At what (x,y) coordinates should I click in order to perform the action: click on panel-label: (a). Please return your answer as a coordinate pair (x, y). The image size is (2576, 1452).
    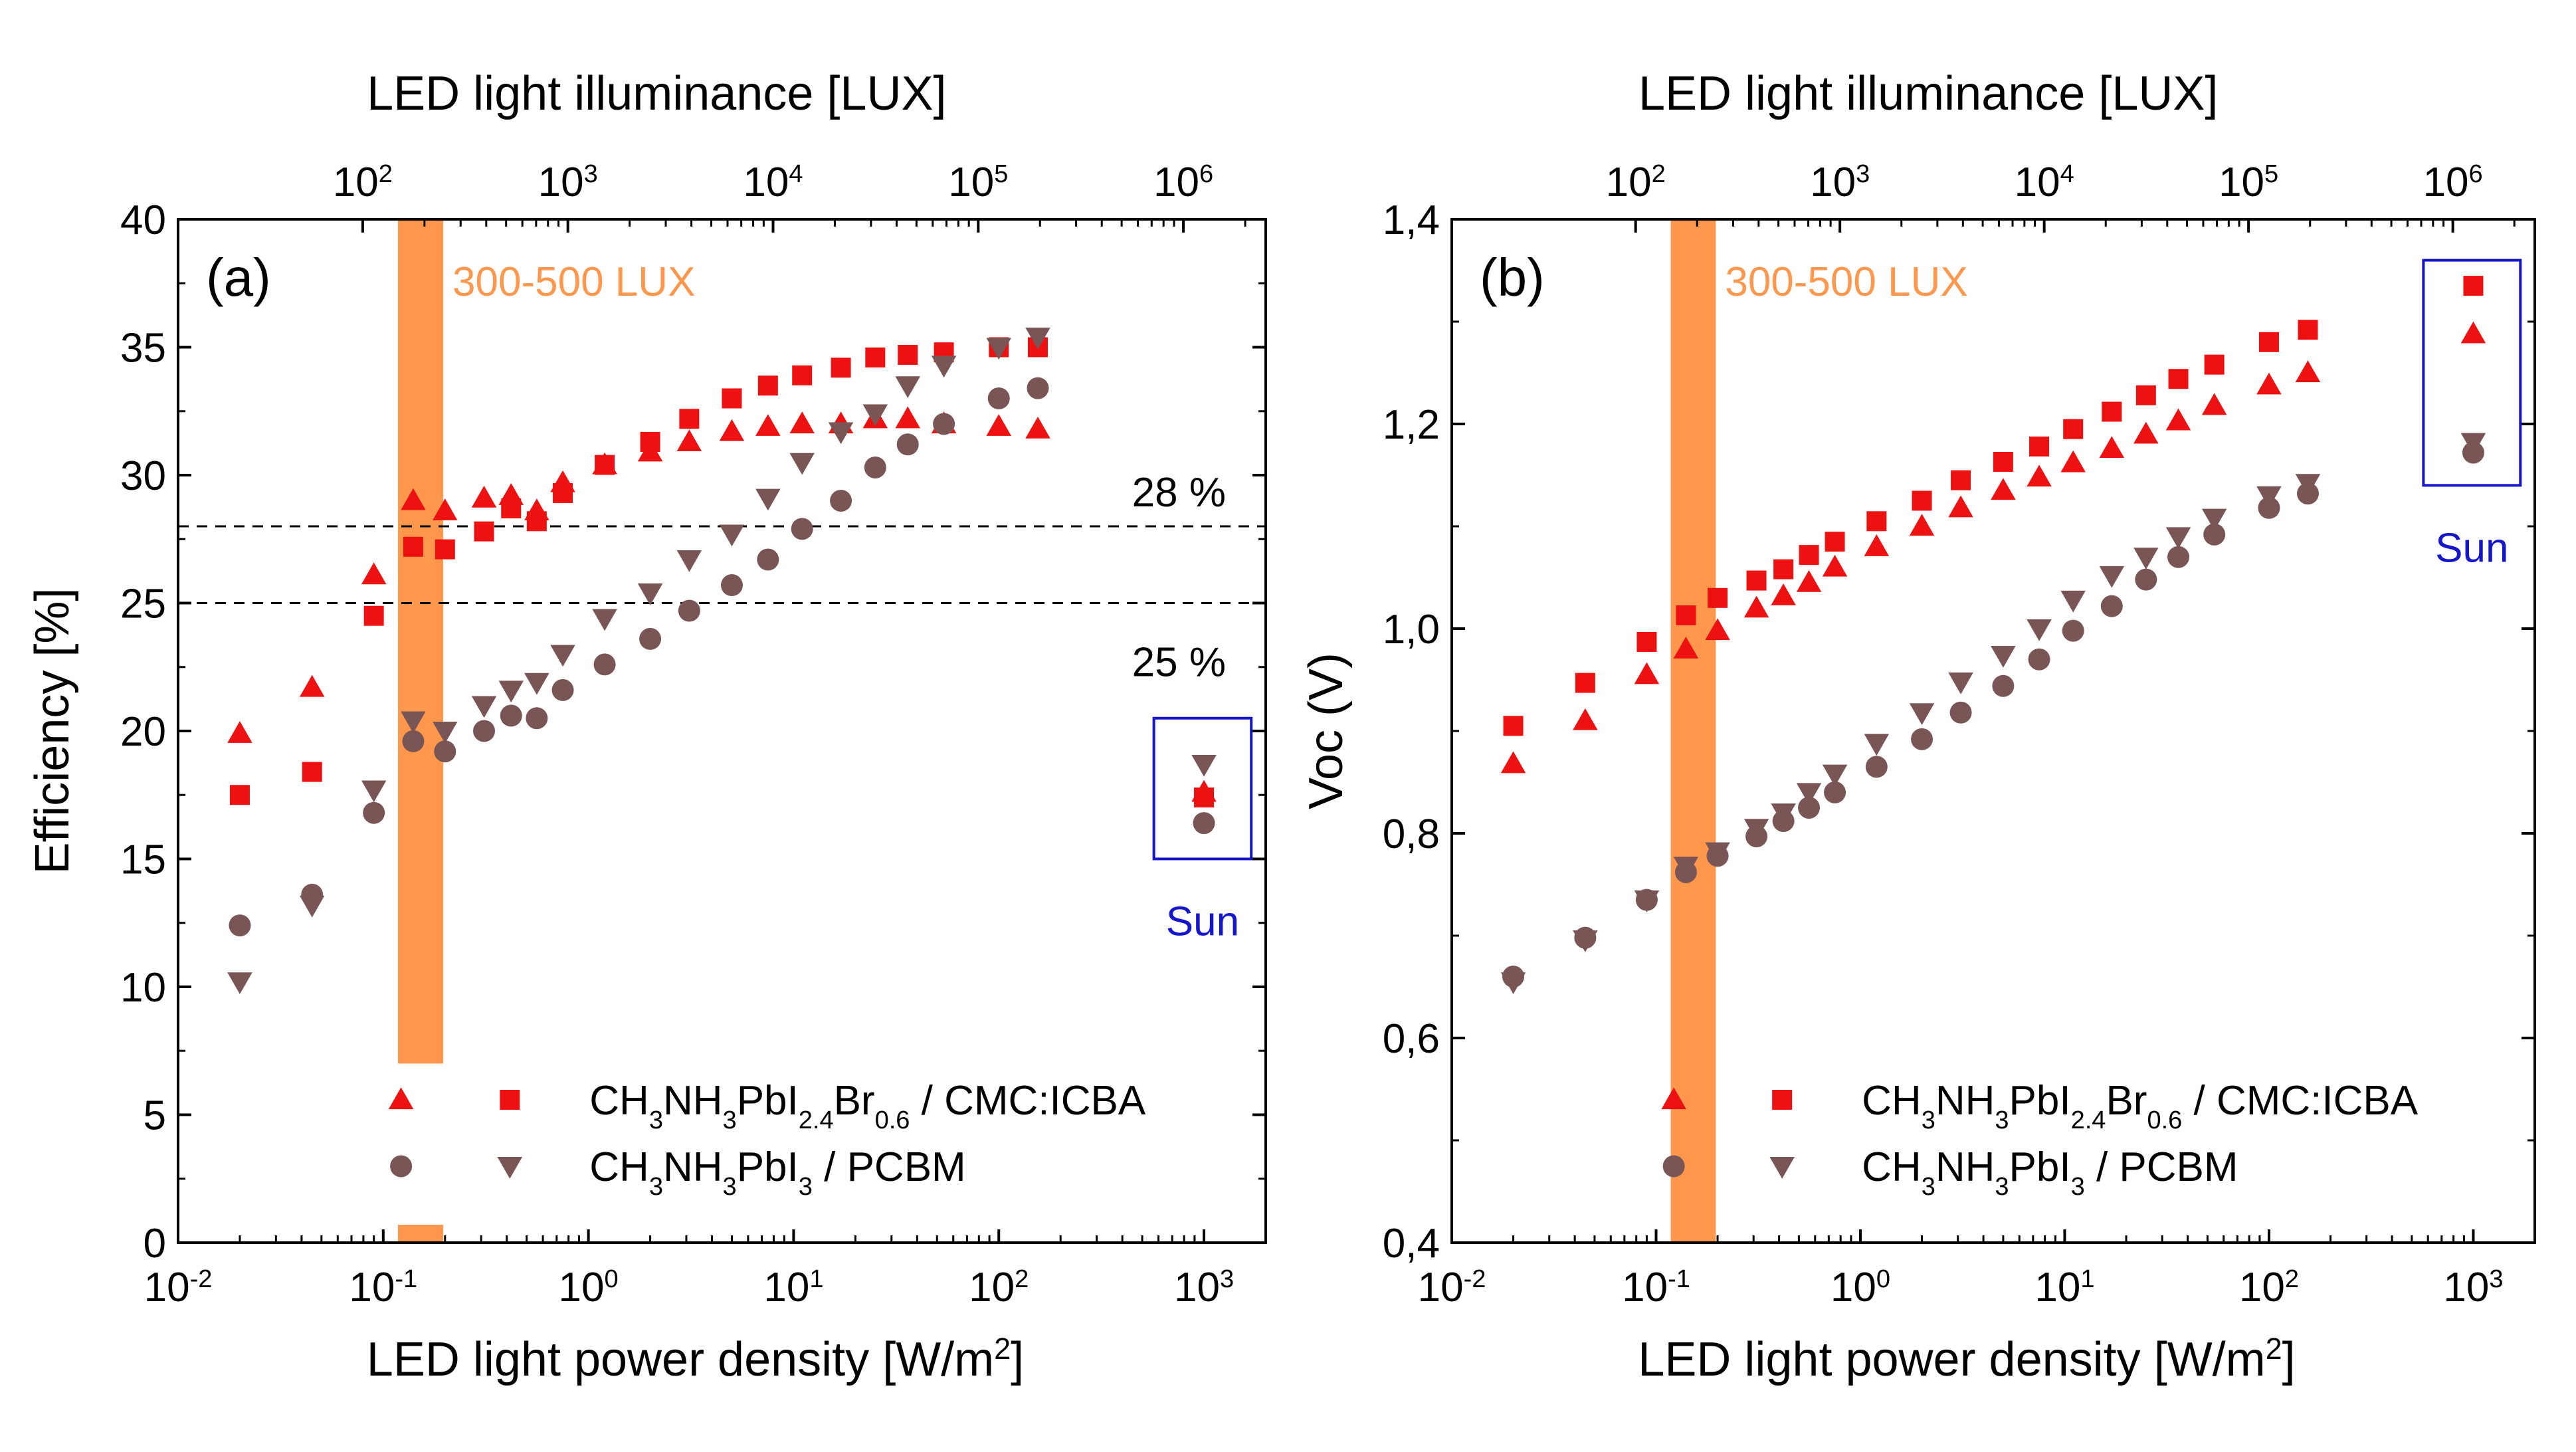
    Looking at the image, I should click on (239, 277).